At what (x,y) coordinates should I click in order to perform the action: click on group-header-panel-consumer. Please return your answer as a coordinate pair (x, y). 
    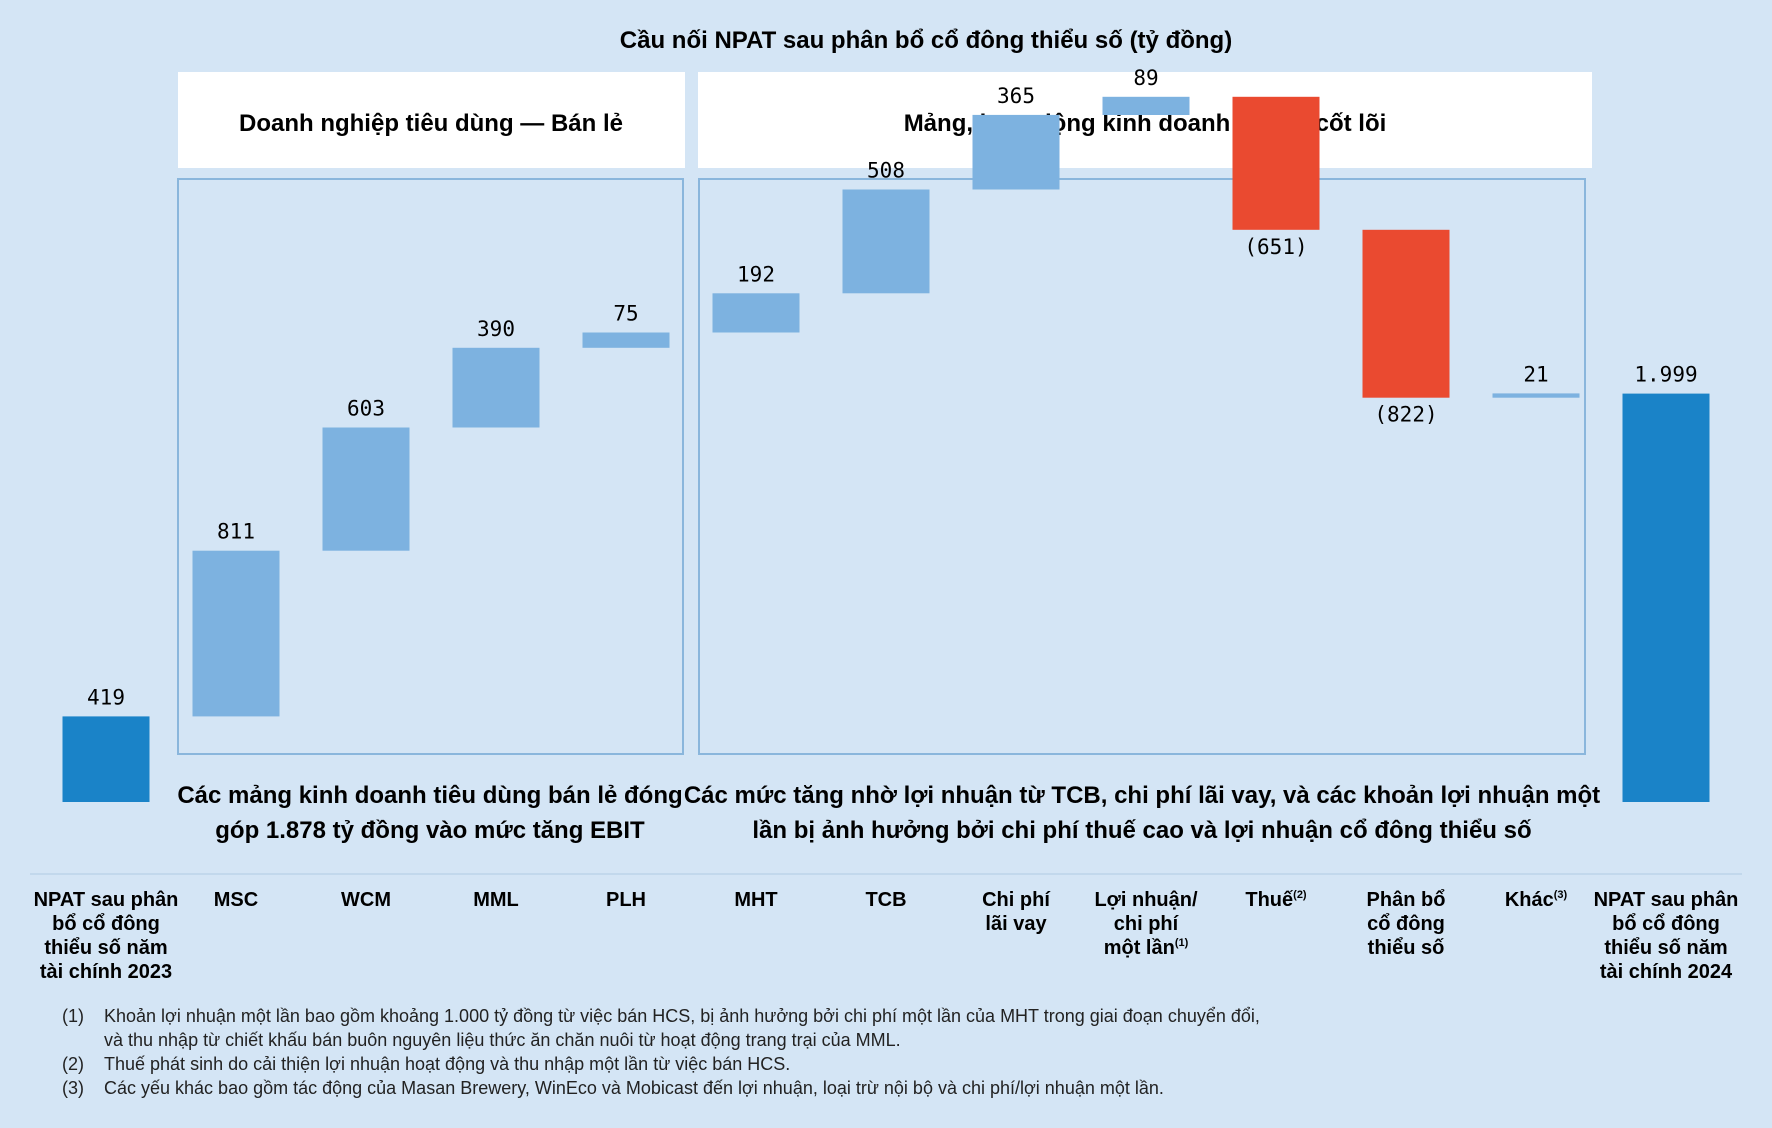
    Looking at the image, I should click on (431, 120).